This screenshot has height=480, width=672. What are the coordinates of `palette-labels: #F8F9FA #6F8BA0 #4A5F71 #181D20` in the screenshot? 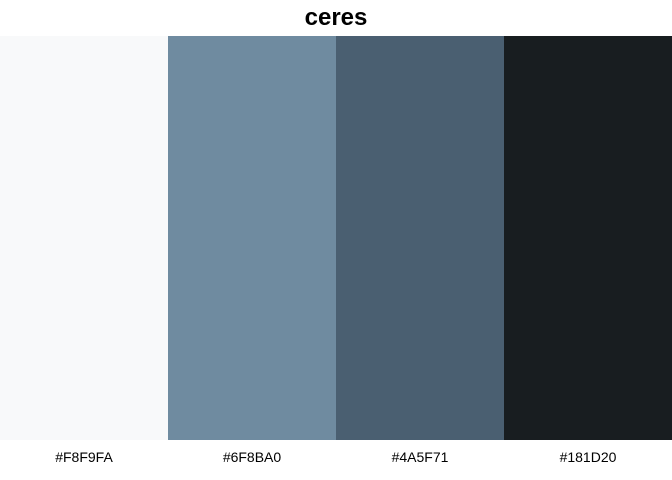 It's located at (336, 458).